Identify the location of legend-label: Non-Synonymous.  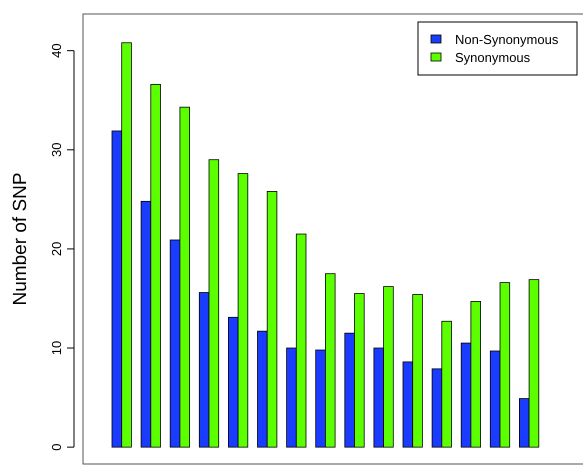
(507, 39).